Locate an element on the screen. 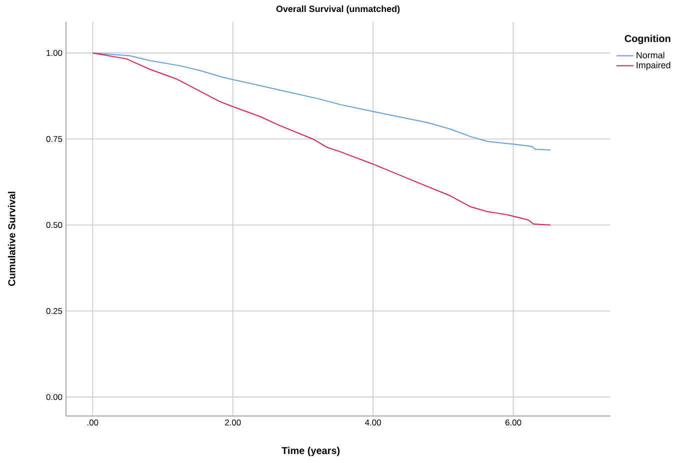 The height and width of the screenshot is (463, 692). y-tick-label: 0.25 is located at coordinates (54, 311).